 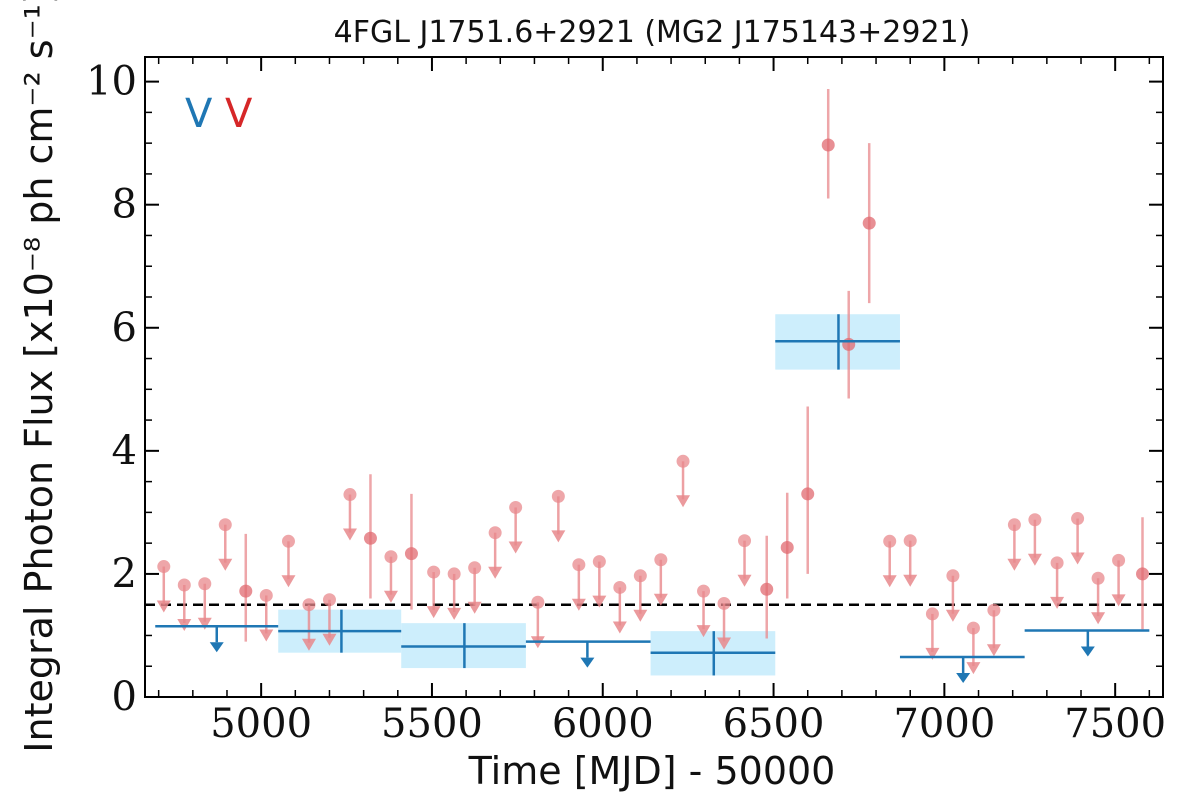 What do you see at coordinates (652, 32) in the screenshot?
I see `chart-title: 4FGL J1751.6+2921 (MG2 J175143+2921)` at bounding box center [652, 32].